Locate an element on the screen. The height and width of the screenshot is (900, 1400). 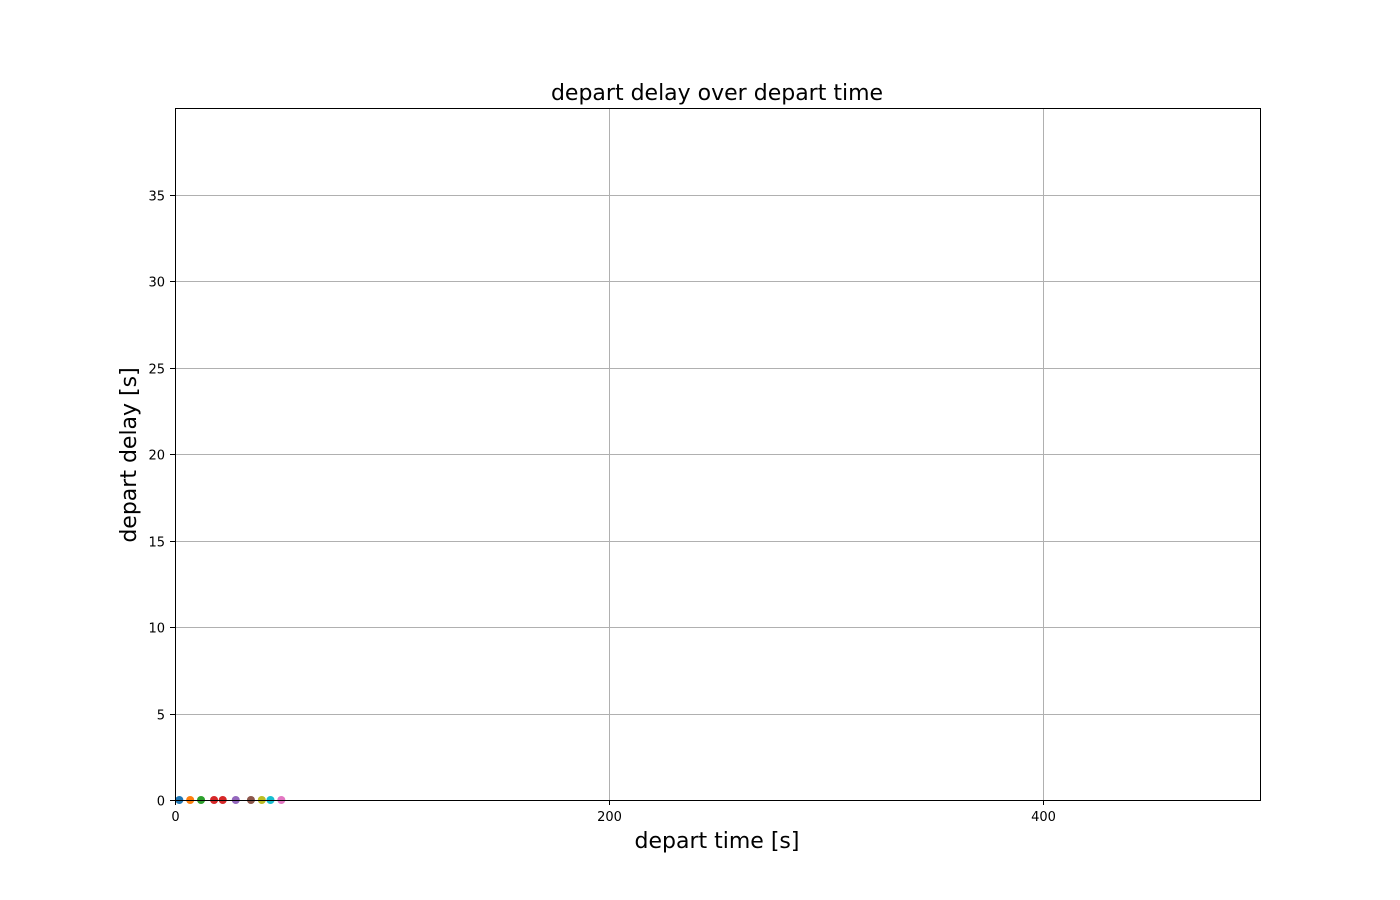
y-axis-ticks: 0 5 10 15 20 25 30 35 is located at coordinates (161, 500).